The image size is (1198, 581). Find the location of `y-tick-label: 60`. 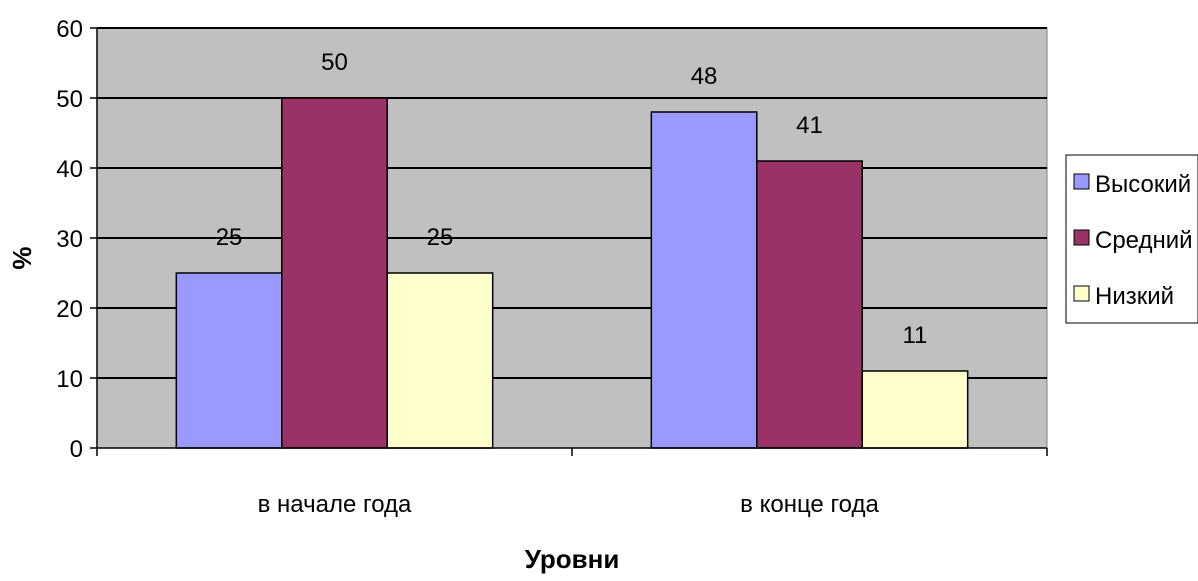

y-tick-label: 60 is located at coordinates (69, 29).